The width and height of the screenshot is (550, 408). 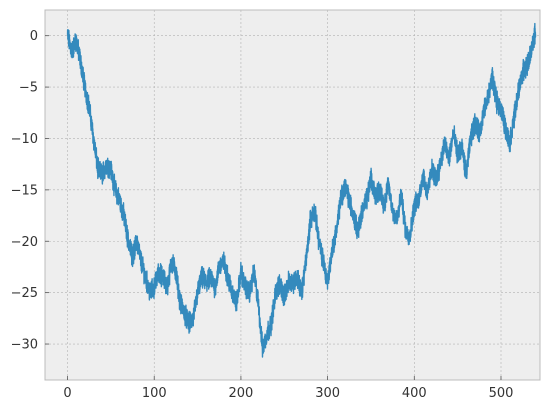 I want to click on x-tick-label: 0, so click(x=67, y=393).